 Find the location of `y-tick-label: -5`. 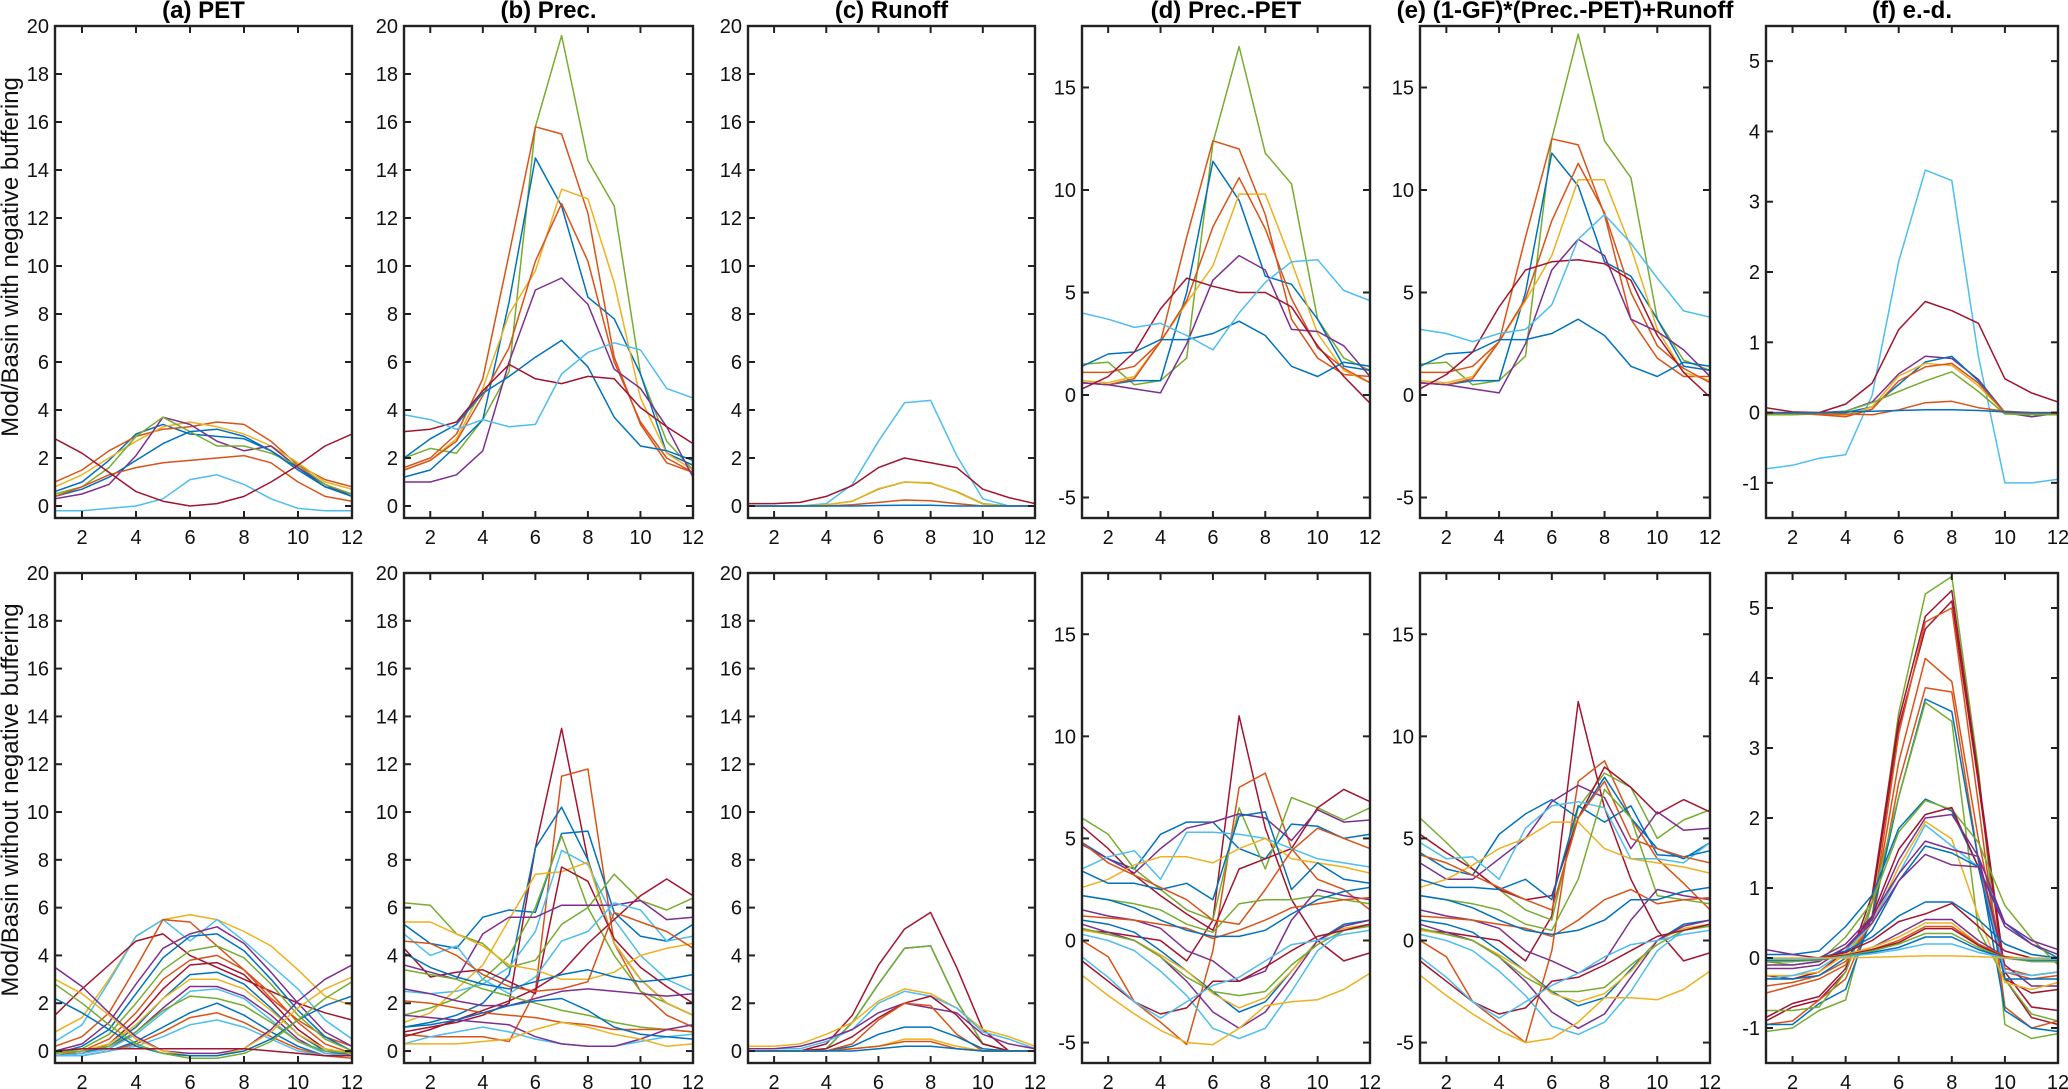

y-tick-label: -5 is located at coordinates (1067, 499).